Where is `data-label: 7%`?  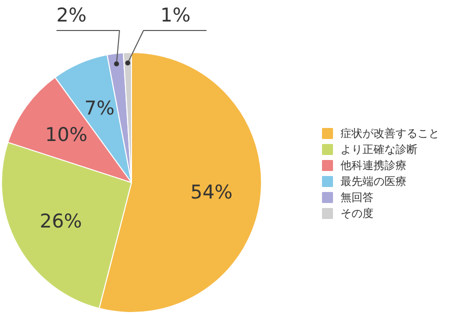 data-label: 7% is located at coordinates (99, 109).